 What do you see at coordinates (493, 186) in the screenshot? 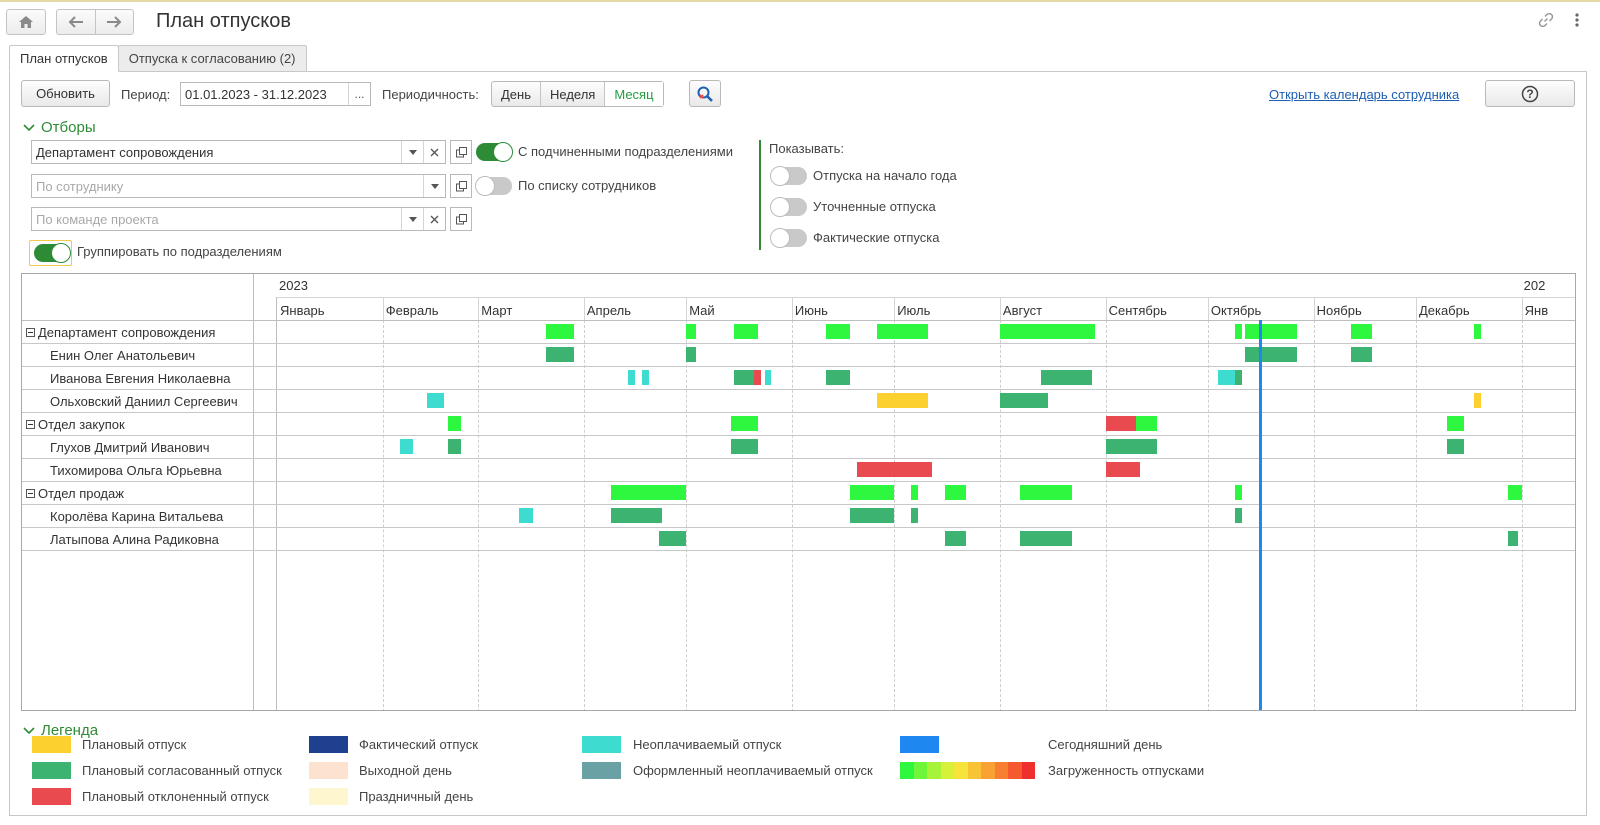
I see `by-employee-list-toggle` at bounding box center [493, 186].